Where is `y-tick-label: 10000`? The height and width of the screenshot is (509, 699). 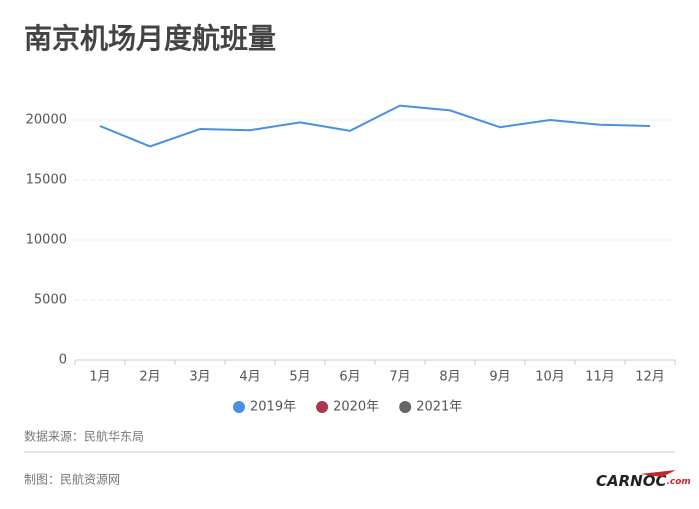 y-tick-label: 10000 is located at coordinates (46, 240).